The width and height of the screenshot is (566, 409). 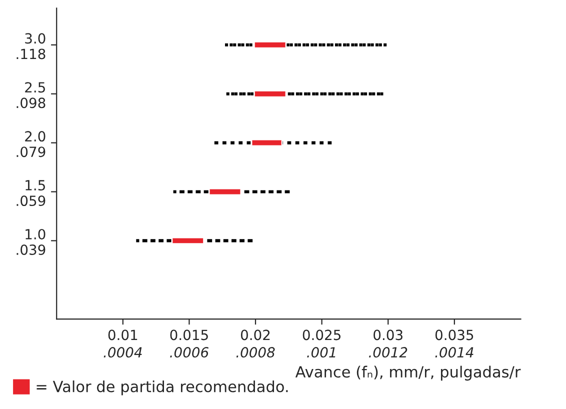 What do you see at coordinates (31, 95) in the screenshot?
I see `y-tick-label: 2.5 .098` at bounding box center [31, 95].